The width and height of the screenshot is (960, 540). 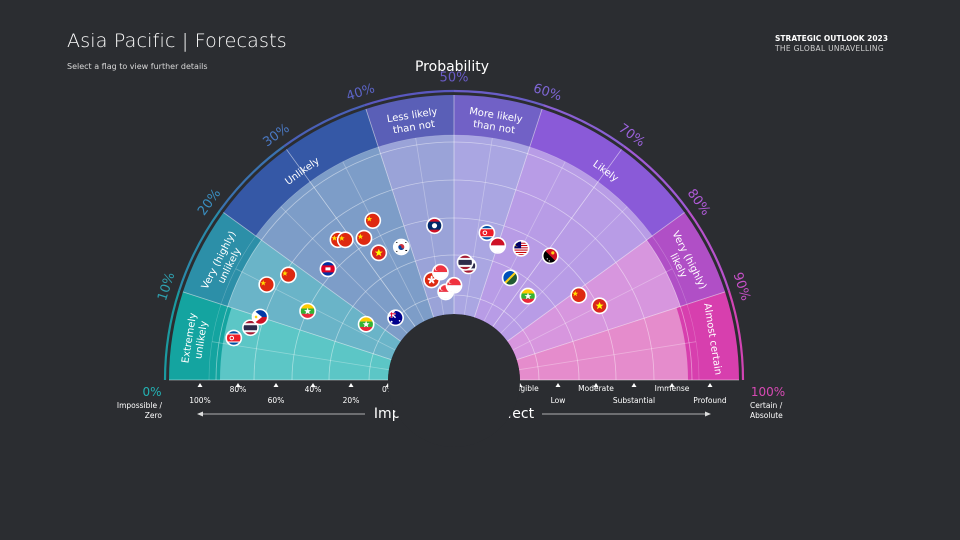 I want to click on right-axis-label-2: Moderate, so click(x=596, y=388).